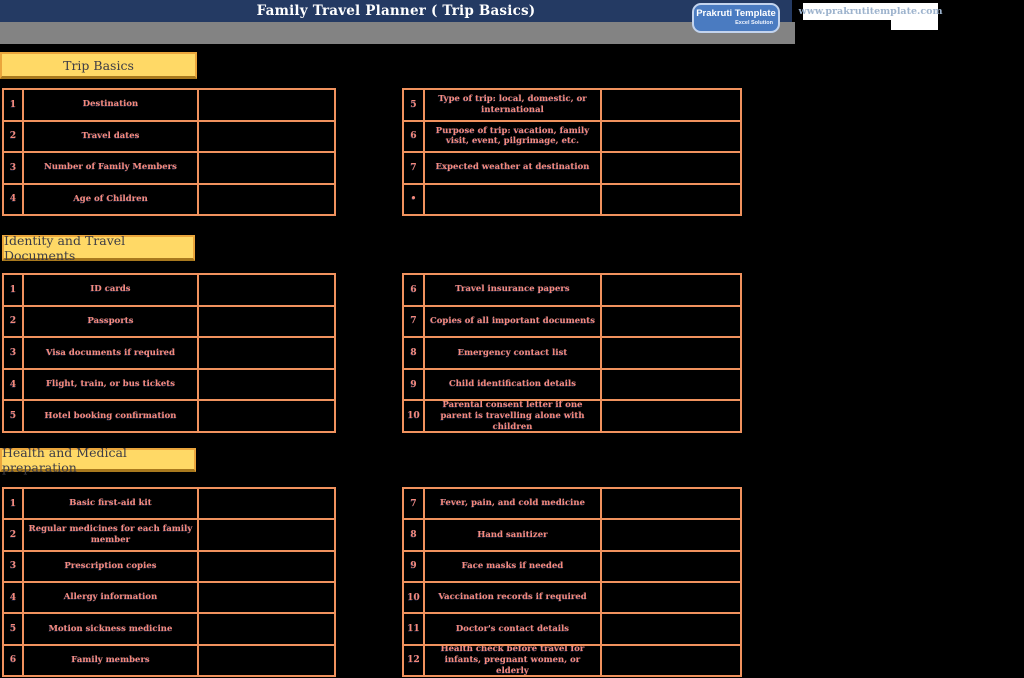  I want to click on row-label: Motion sickness medicine, so click(110, 629).